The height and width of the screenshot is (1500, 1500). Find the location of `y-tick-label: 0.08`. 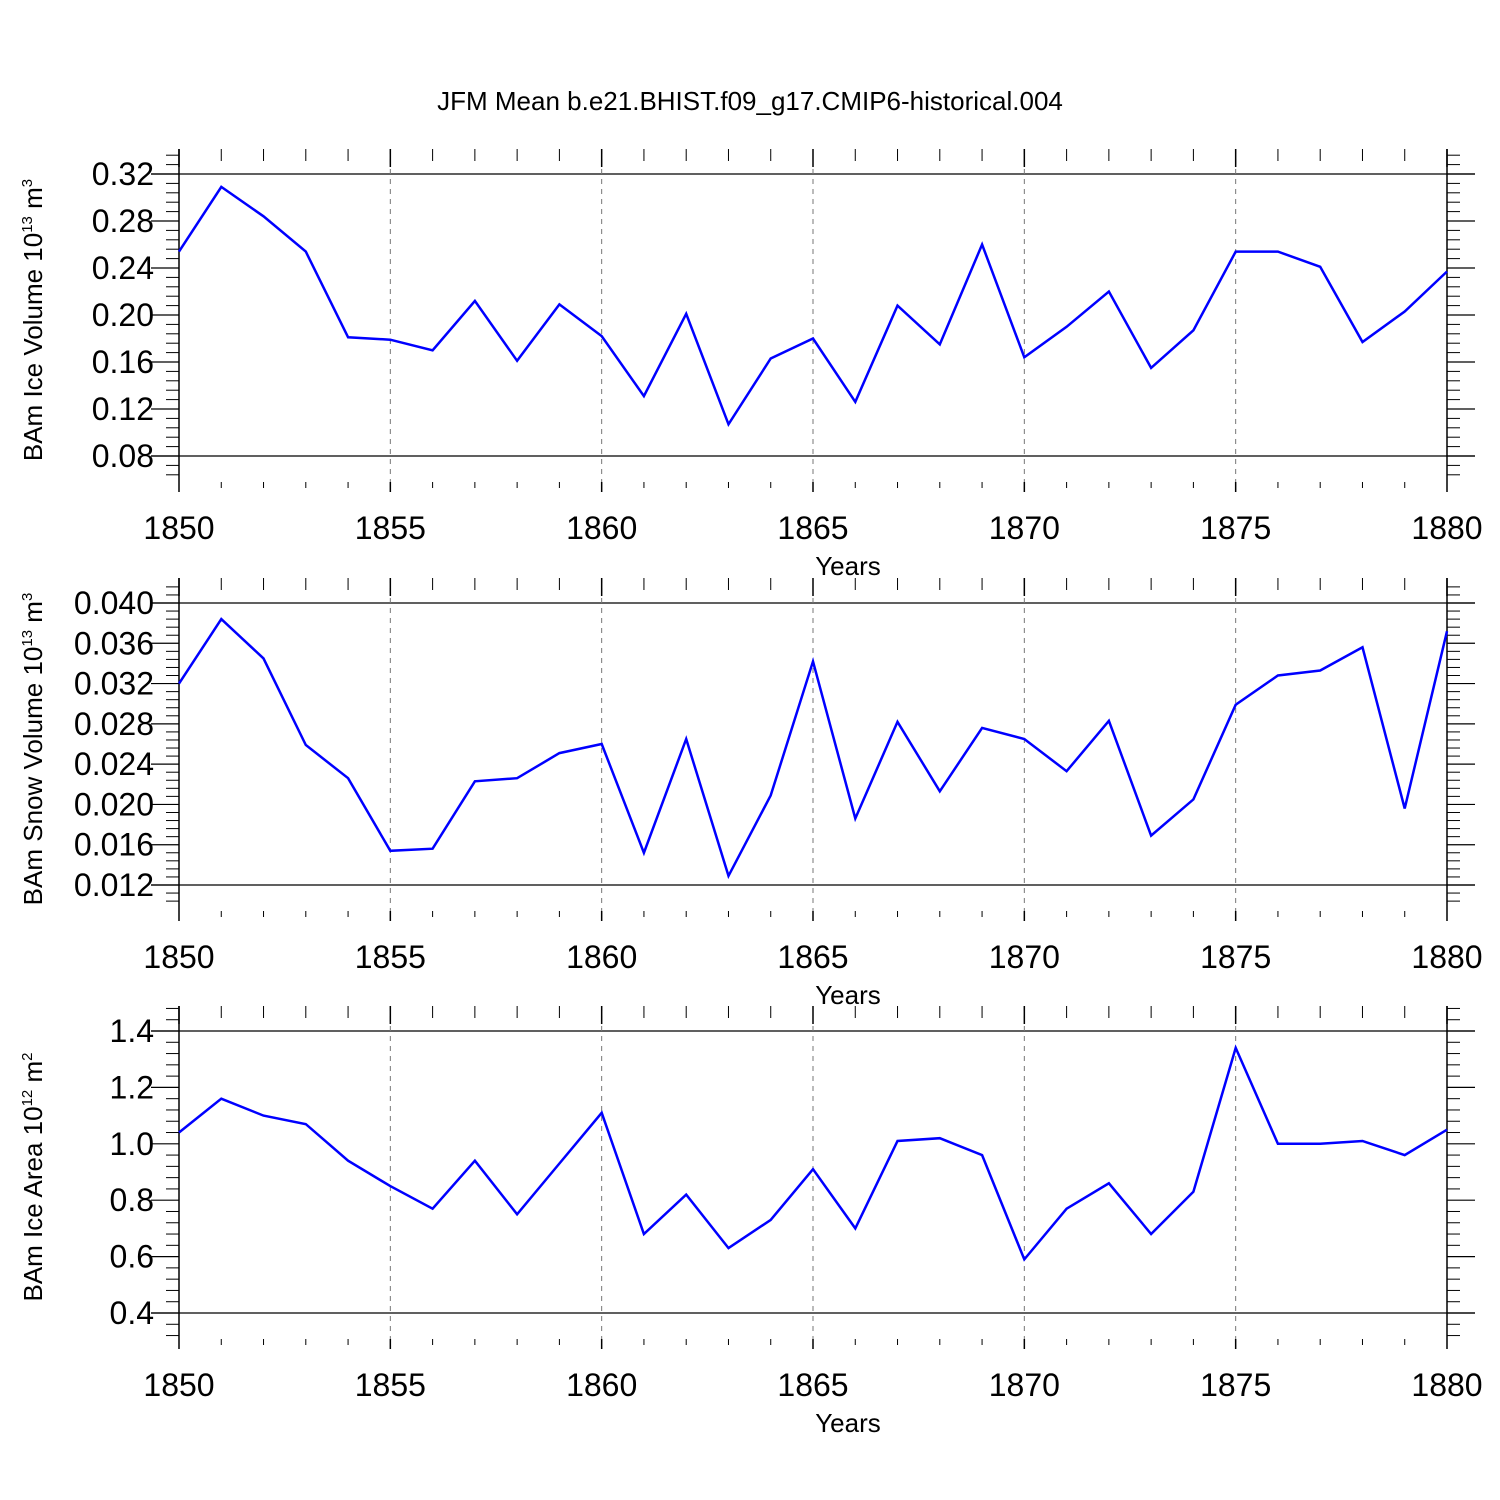

y-tick-label: 0.08 is located at coordinates (123, 456).